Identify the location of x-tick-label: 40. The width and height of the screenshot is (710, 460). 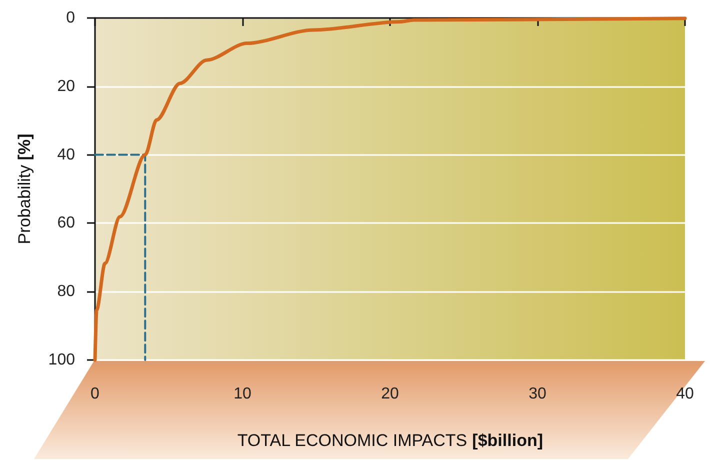
(685, 394).